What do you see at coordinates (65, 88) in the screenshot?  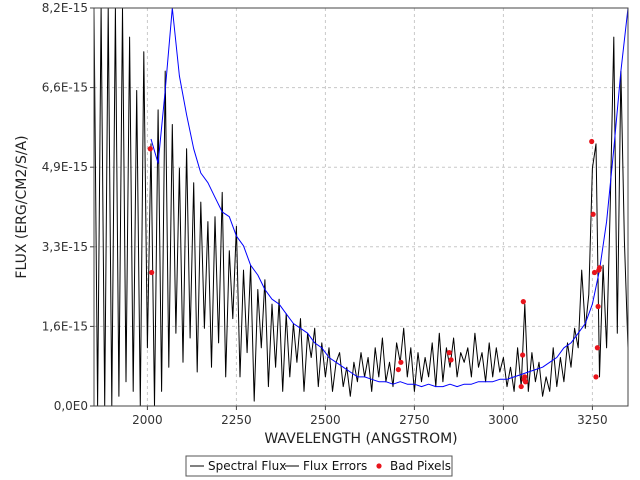 I see `y-tick-label: 6,6E-15` at bounding box center [65, 88].